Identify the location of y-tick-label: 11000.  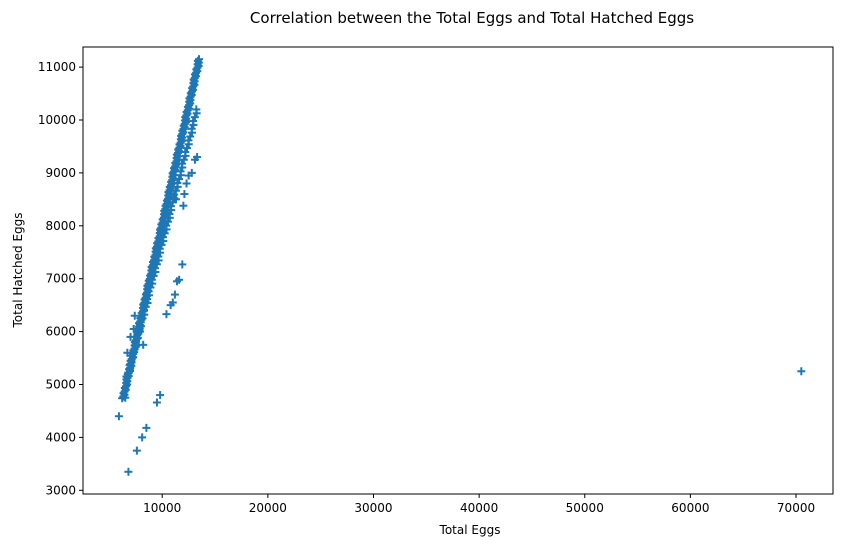
(57, 67).